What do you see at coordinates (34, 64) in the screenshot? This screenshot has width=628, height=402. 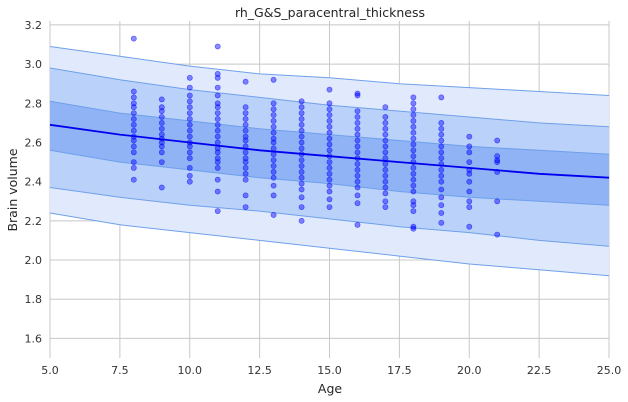 I see `y-tick-label-7: 3.0` at bounding box center [34, 64].